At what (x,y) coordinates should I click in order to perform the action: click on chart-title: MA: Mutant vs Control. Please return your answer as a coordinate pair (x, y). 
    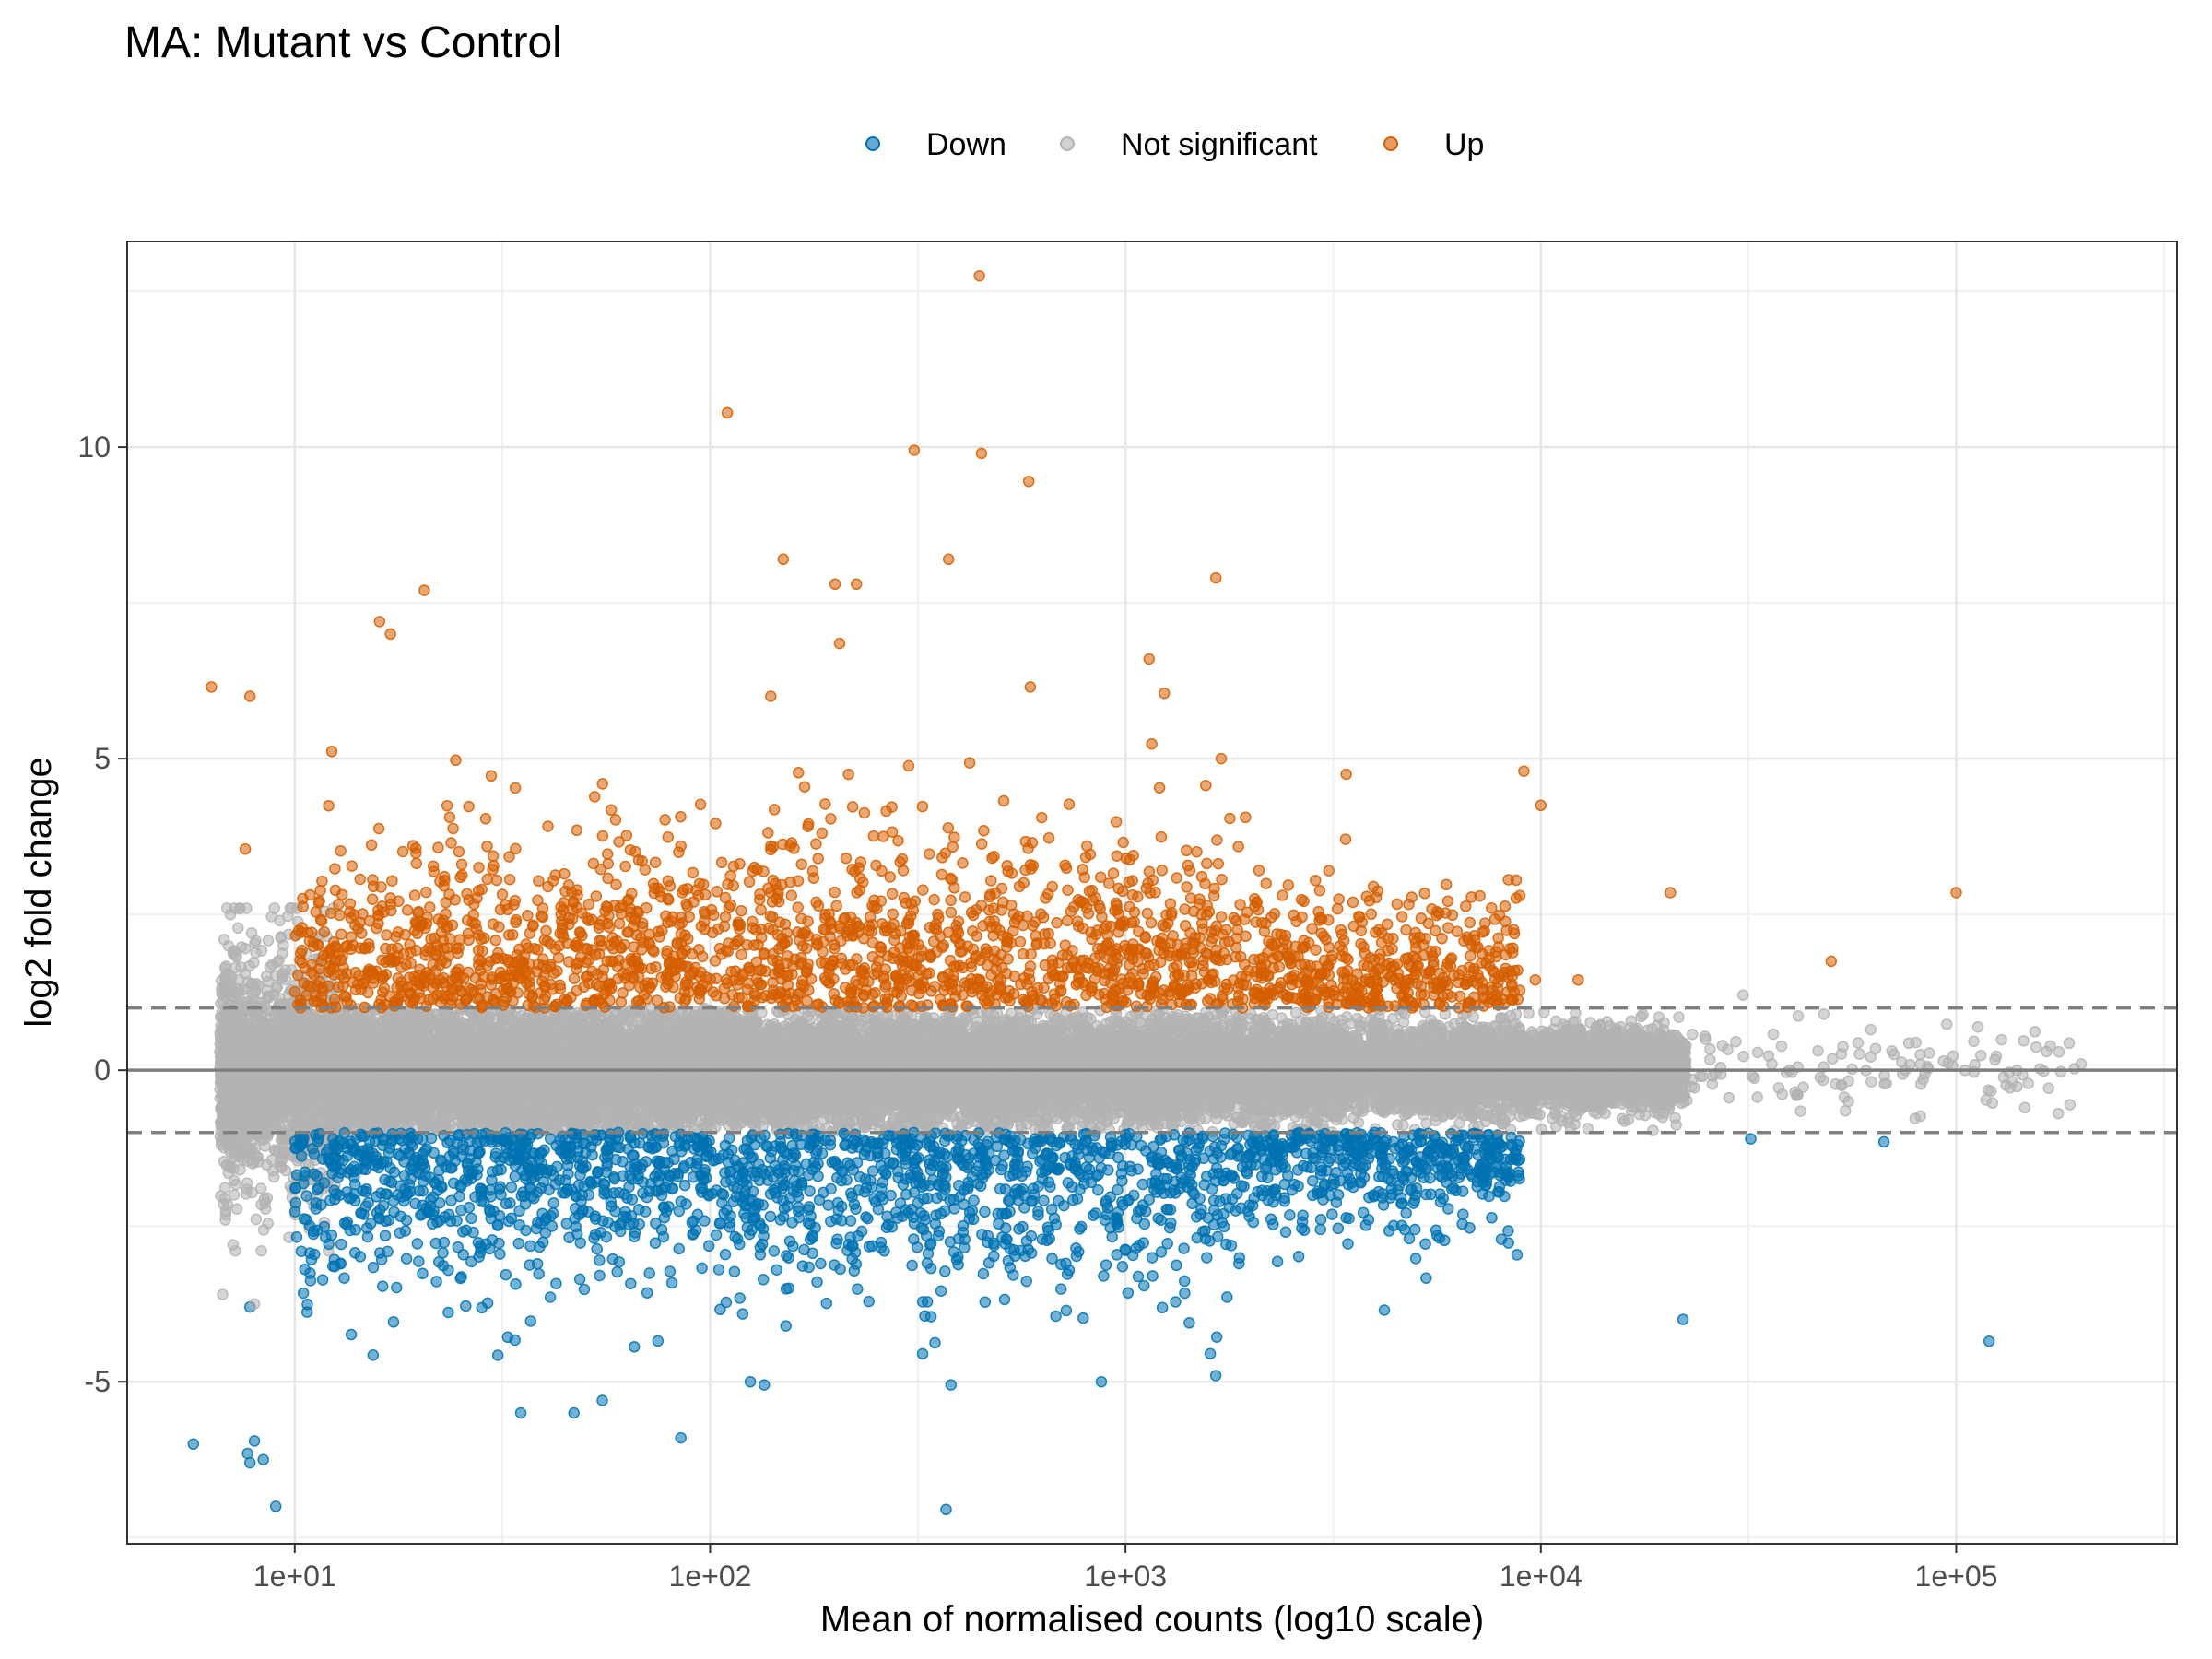
    Looking at the image, I should click on (343, 42).